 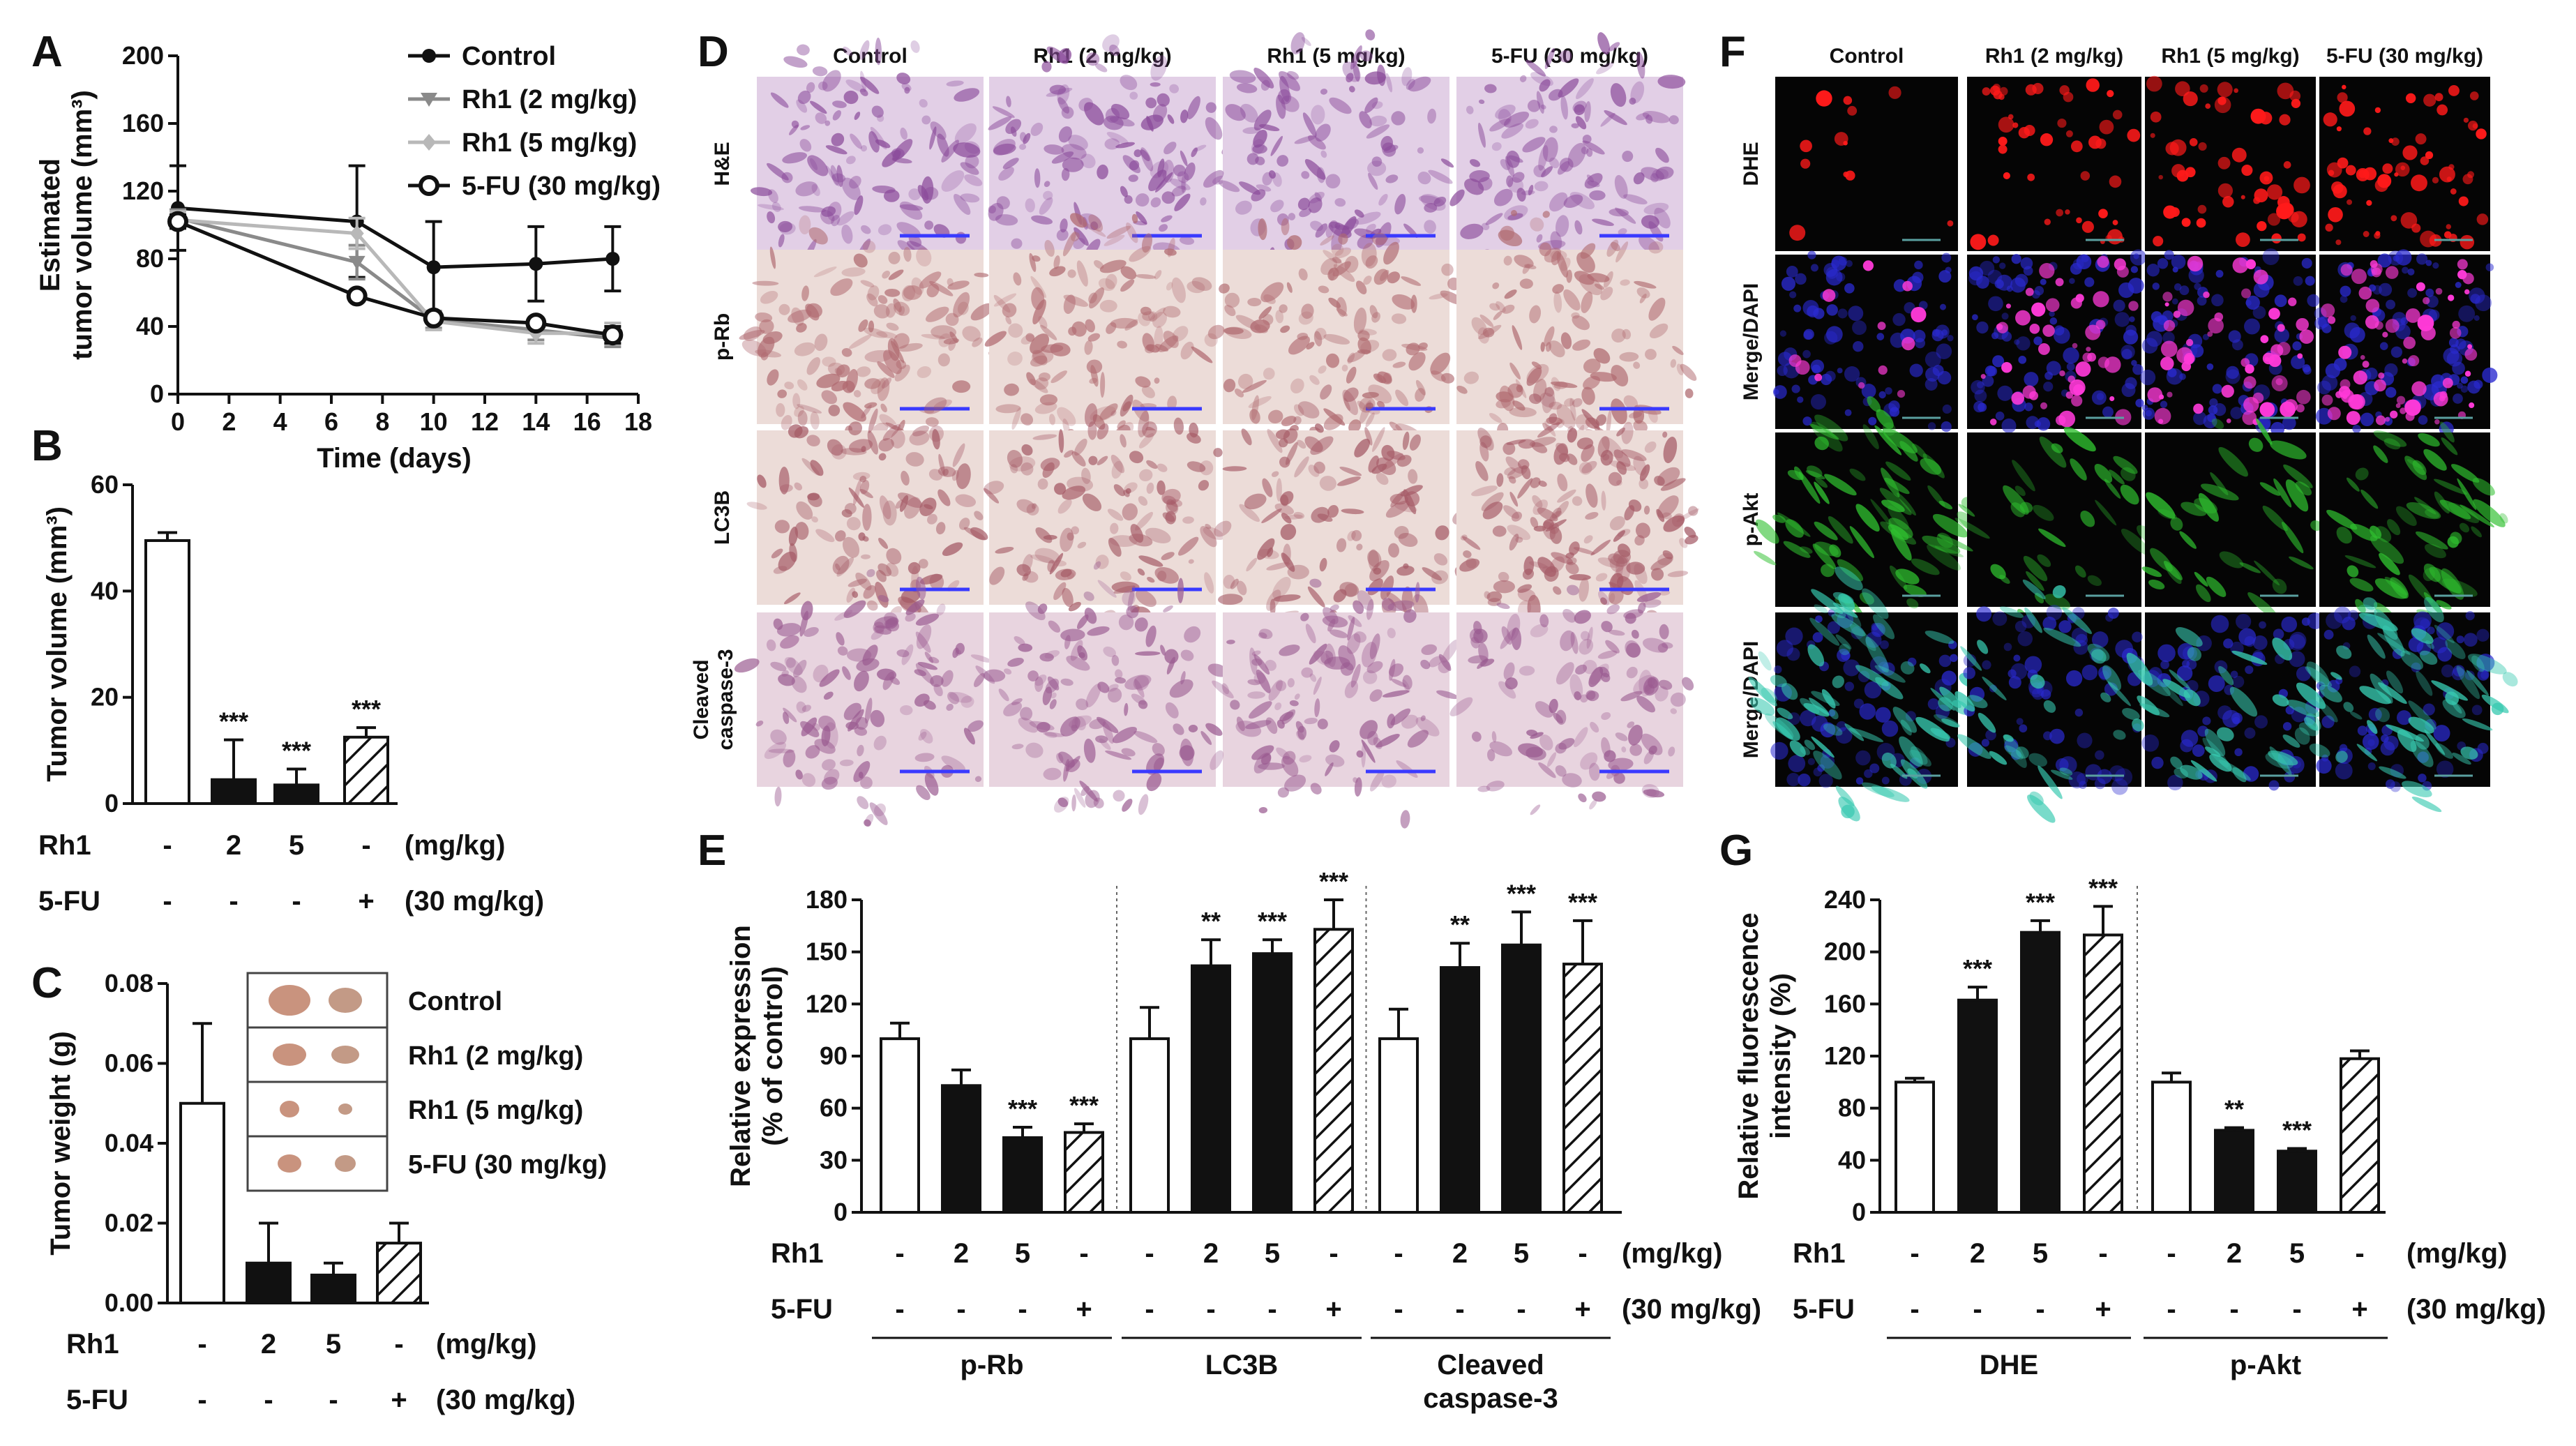 What do you see at coordinates (178, 421) in the screenshot?
I see `a-x-tick-label: 0` at bounding box center [178, 421].